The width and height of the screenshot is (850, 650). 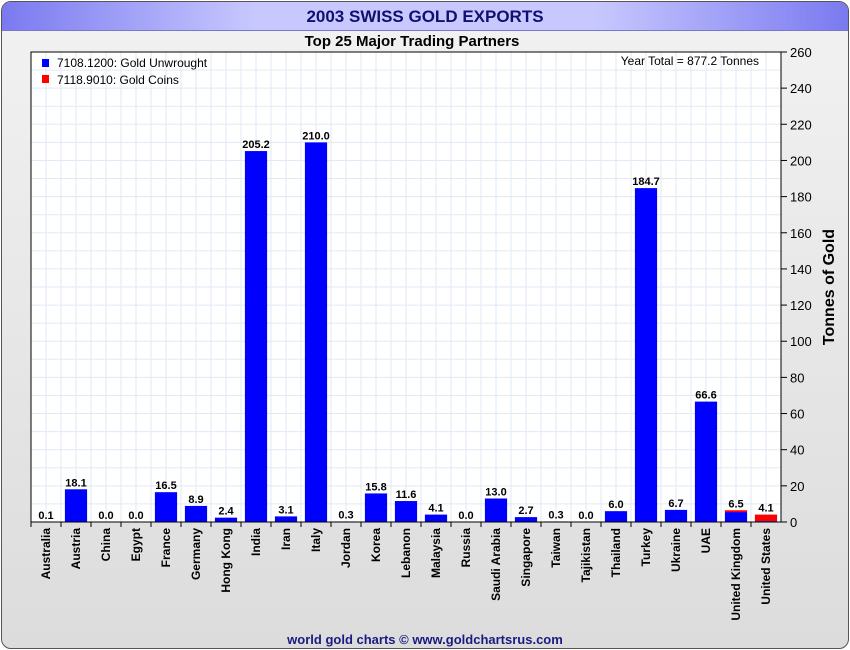 I want to click on y-tick-label: 200, so click(x=801, y=160).